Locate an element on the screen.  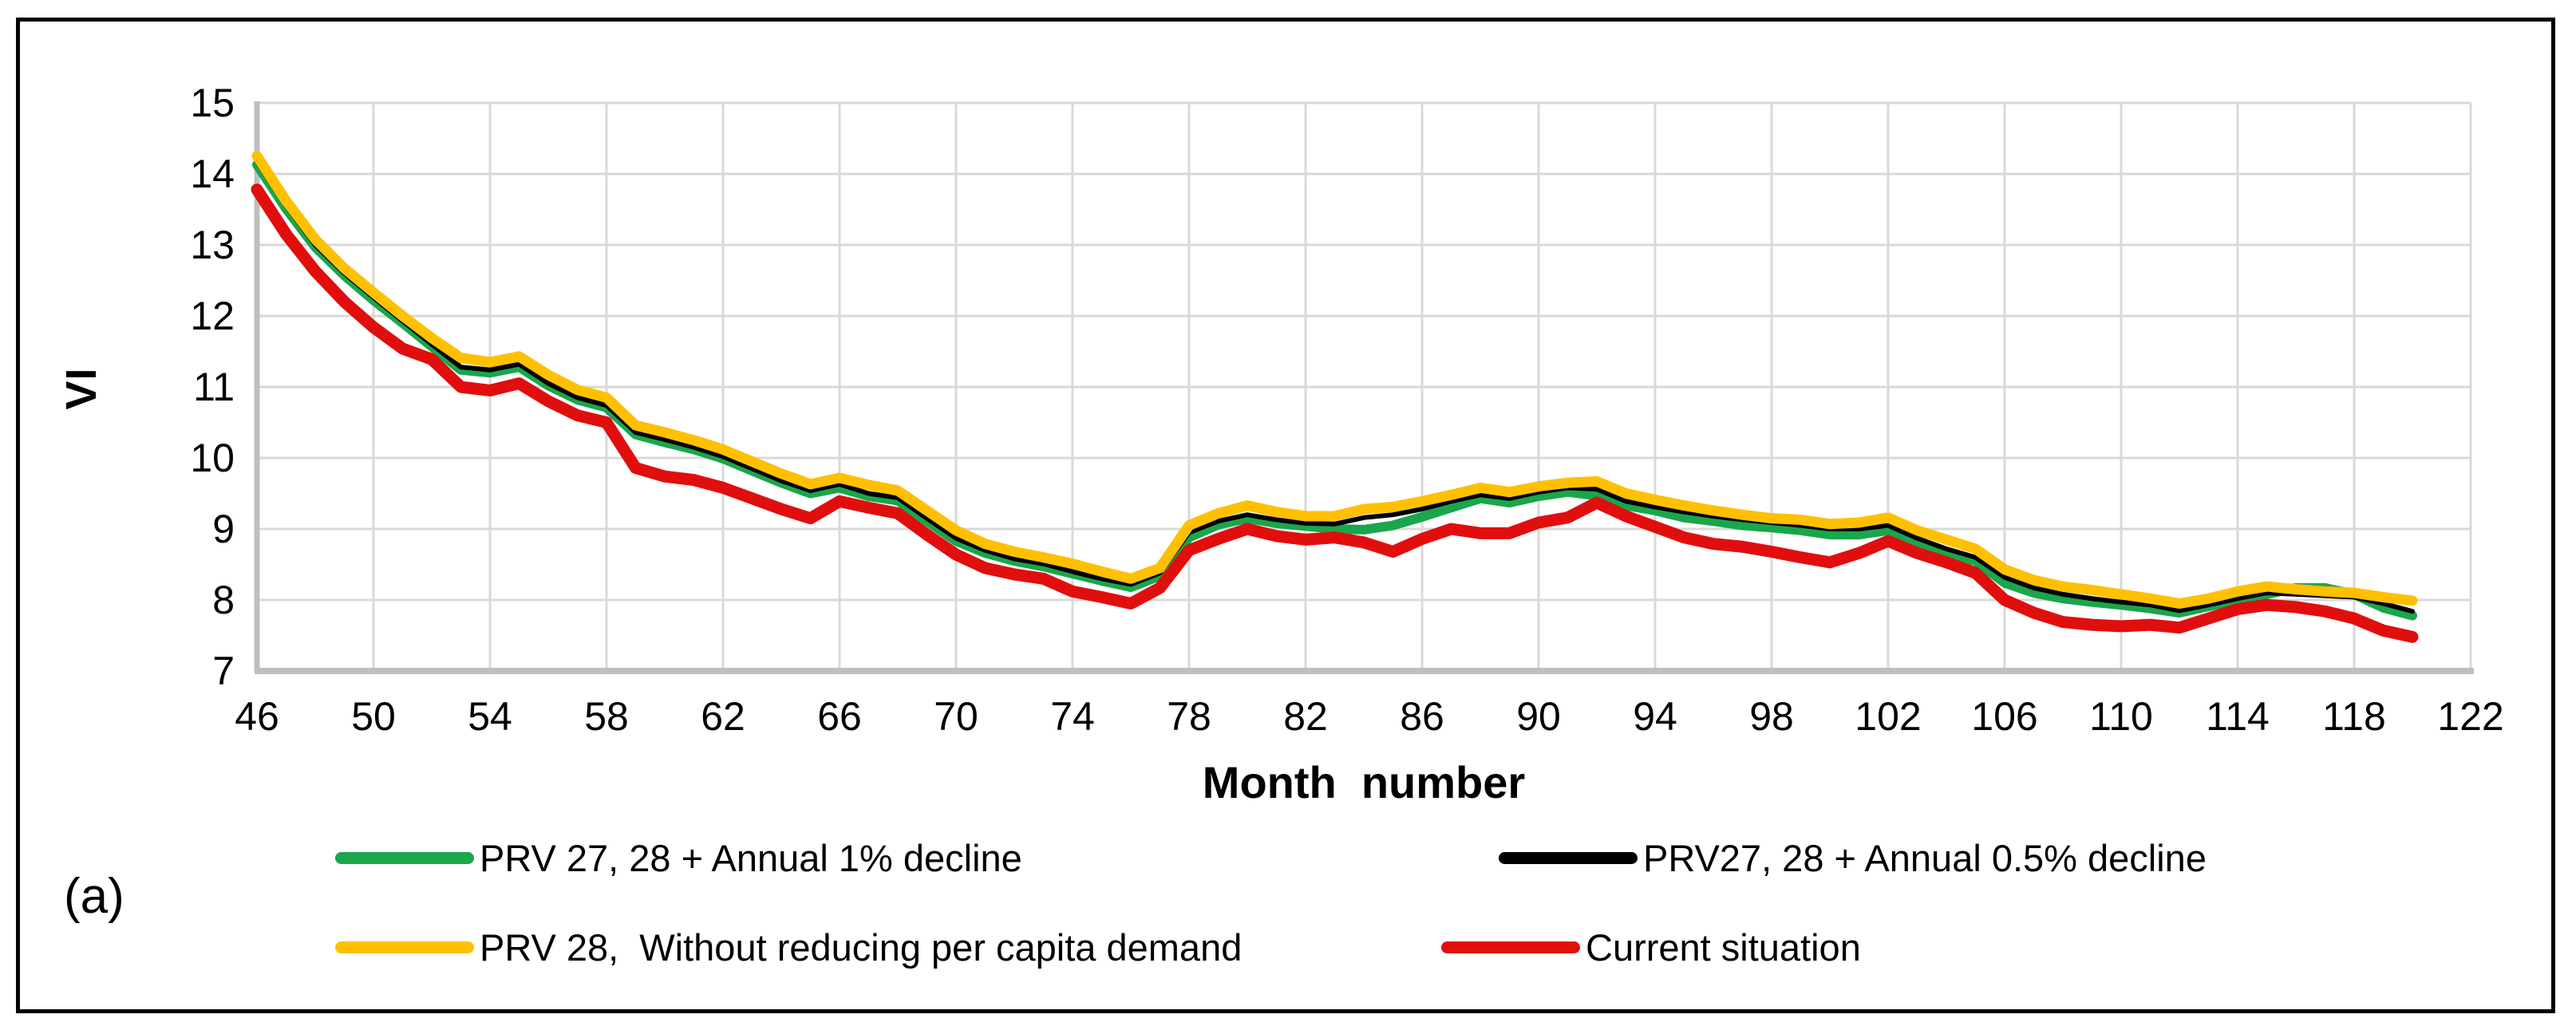
x-tick-label: 94 is located at coordinates (1655, 716).